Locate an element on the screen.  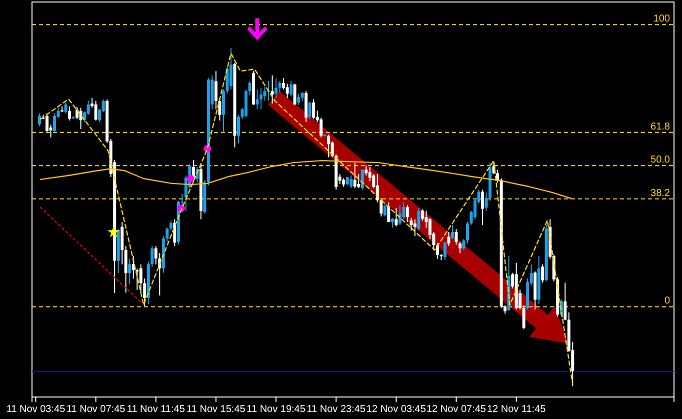
x-tick-label: 11 Nov 03:45 is located at coordinates (36, 410).